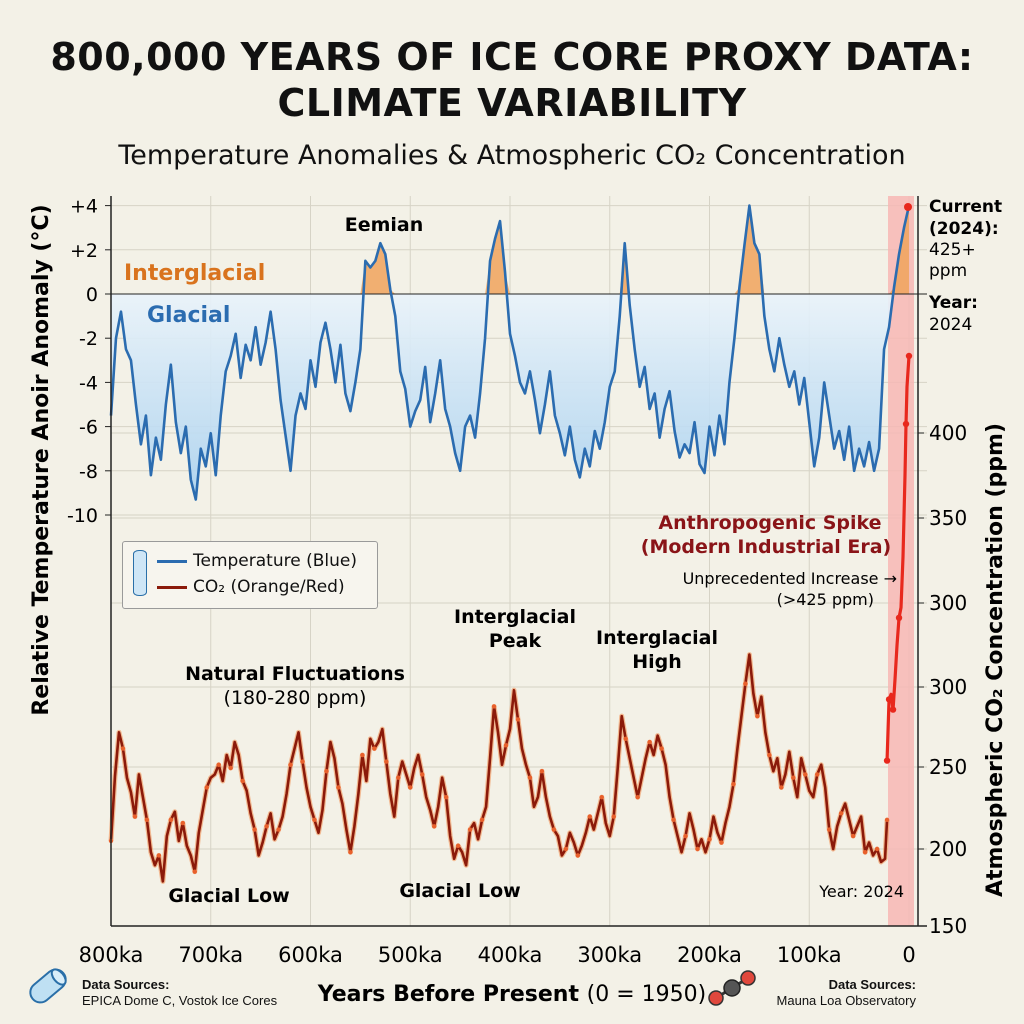  What do you see at coordinates (769, 523) in the screenshot?
I see `annotation-anthropogenic-spike: Anthropogenic Spike` at bounding box center [769, 523].